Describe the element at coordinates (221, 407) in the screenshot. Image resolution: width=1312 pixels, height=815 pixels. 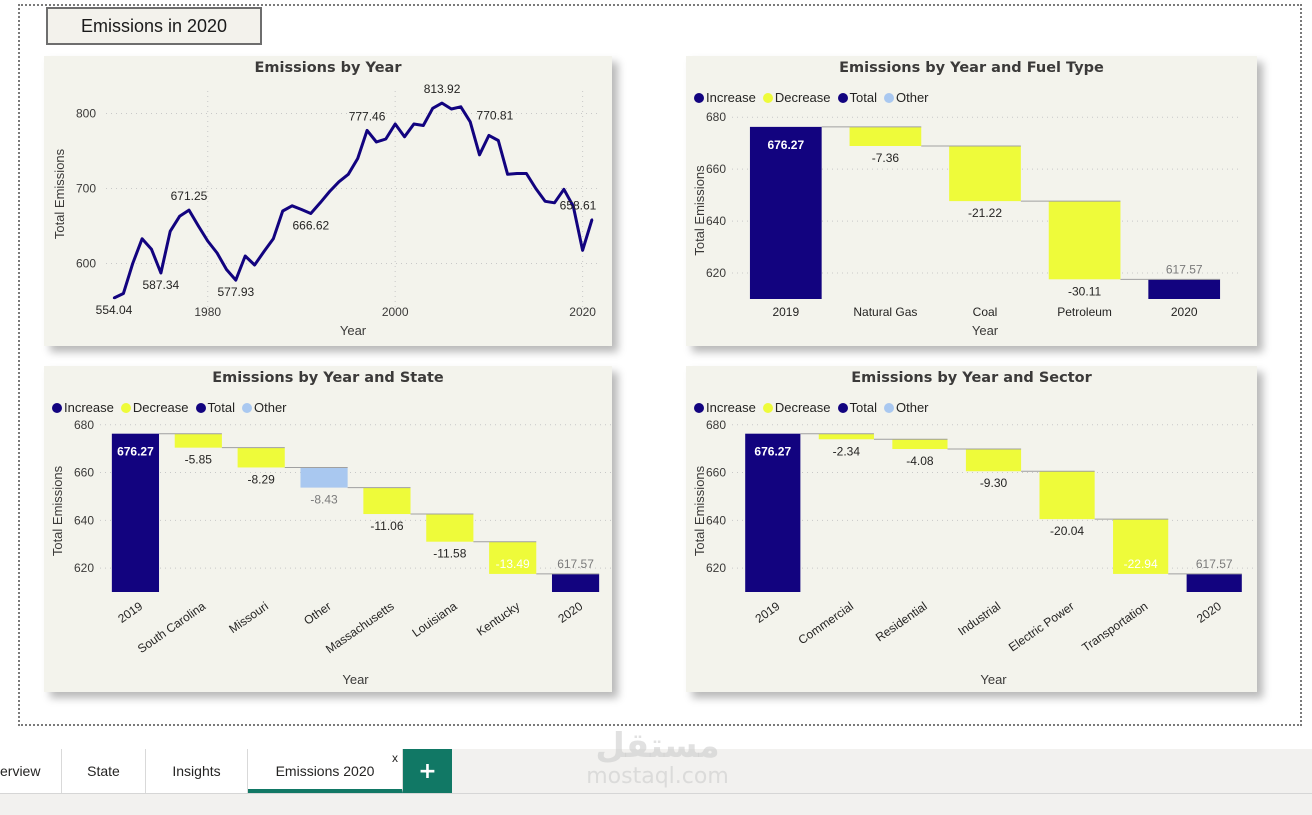
I see `legend-label: Total` at that location.